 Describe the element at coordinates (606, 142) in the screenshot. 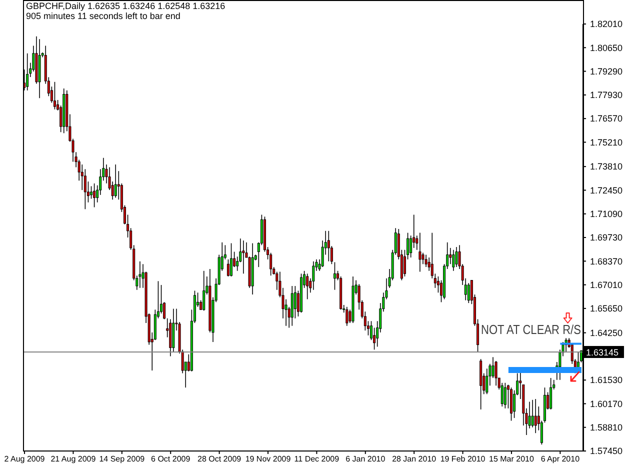

I see `y-tick-label: 1.75210` at that location.